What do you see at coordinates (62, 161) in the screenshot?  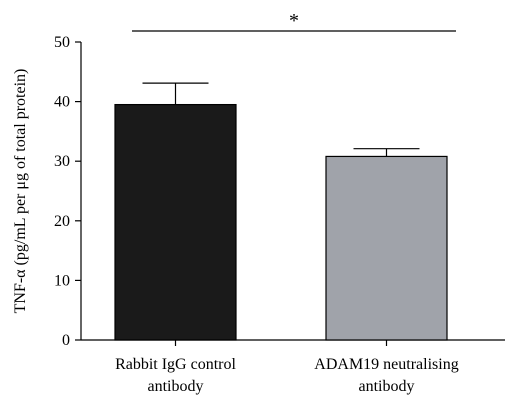 I see `y-tick-label: 30` at bounding box center [62, 161].